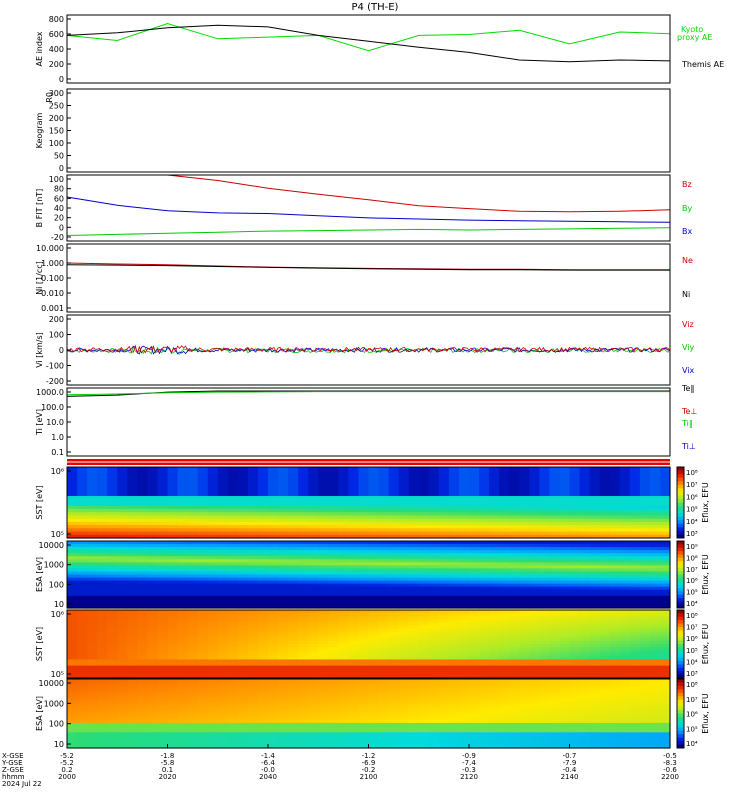 Image resolution: width=750 pixels, height=800 pixels. I want to click on xtick-value: -1.2, so click(369, 756).